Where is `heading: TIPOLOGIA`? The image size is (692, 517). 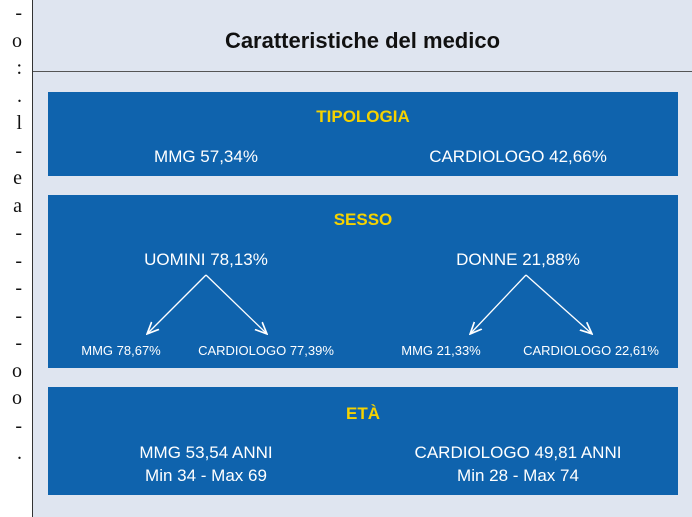 heading: TIPOLOGIA is located at coordinates (363, 116).